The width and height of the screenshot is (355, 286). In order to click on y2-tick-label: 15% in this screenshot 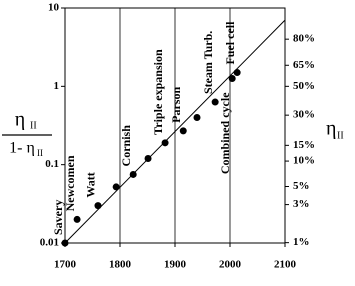, I will do `click(304, 145)`.